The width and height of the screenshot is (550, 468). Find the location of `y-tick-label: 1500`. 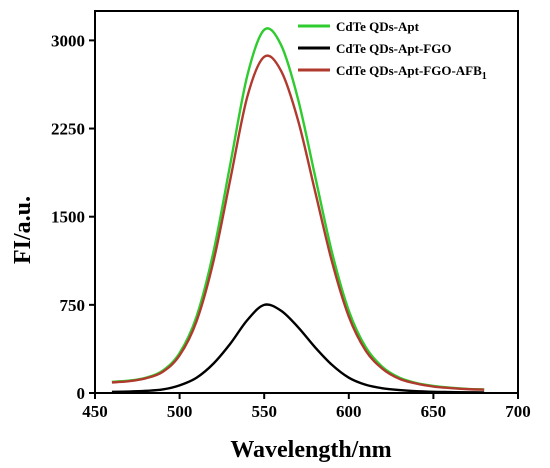

y-tick-label: 1500 is located at coordinates (68, 217).